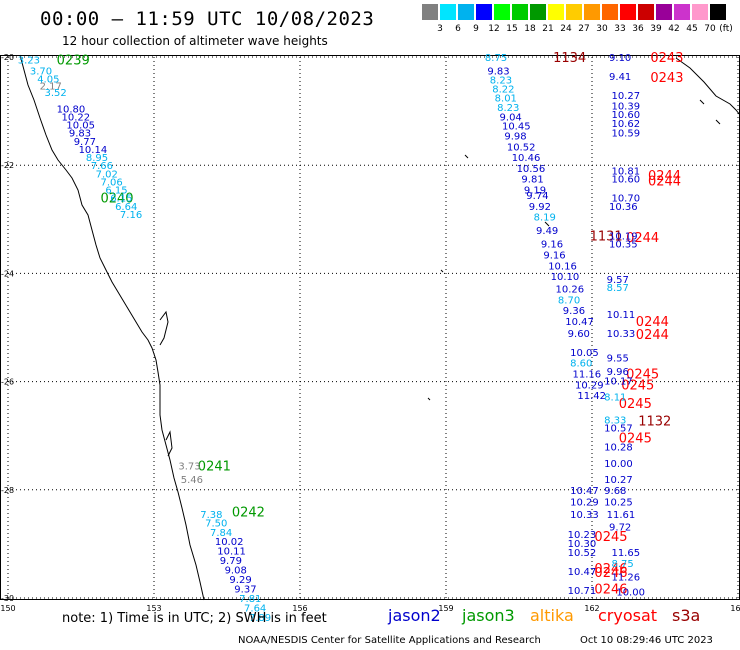  What do you see at coordinates (686, 615) in the screenshot?
I see `satellite-s3a: s3a` at bounding box center [686, 615].